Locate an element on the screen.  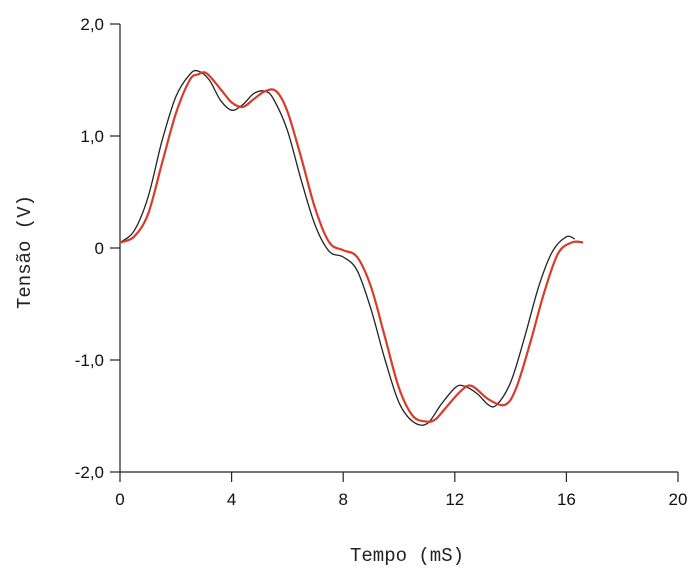
y-tick-label: 0 is located at coordinates (99, 248).